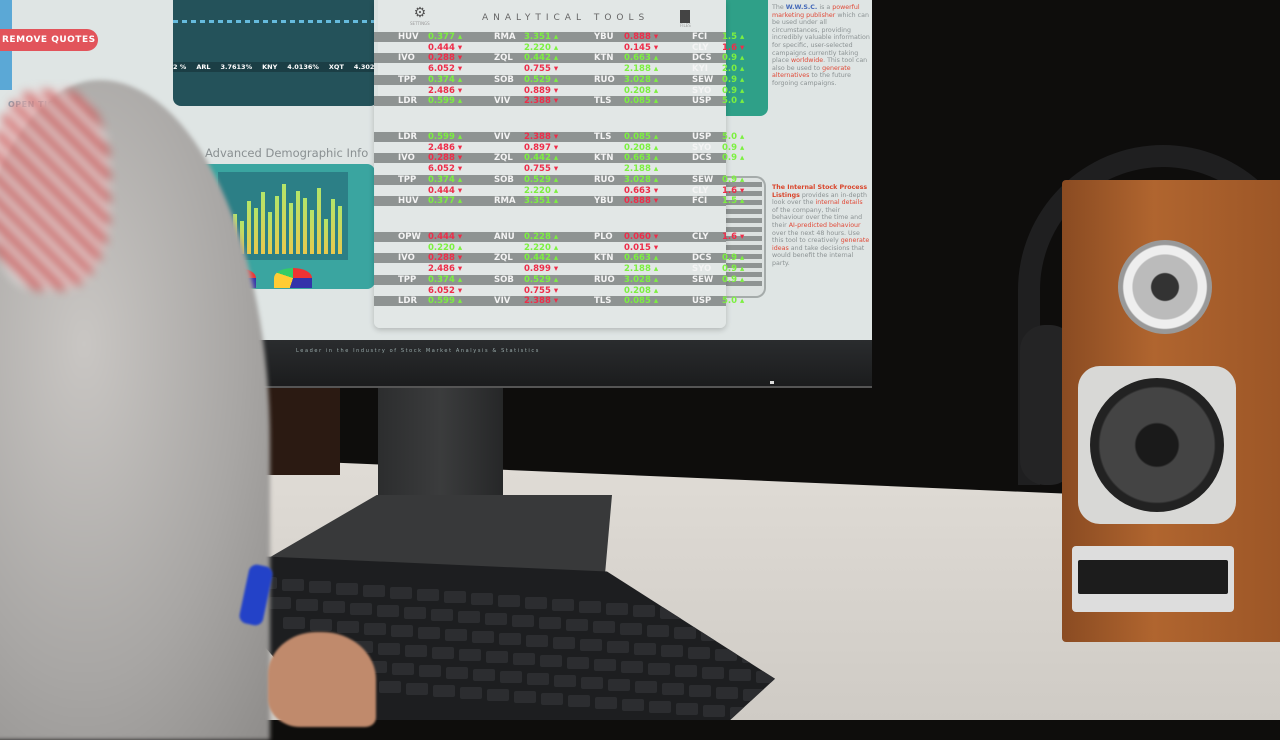 The image size is (1280, 740). I want to click on ticker-row: 6.052 ▾ 0.755 ▾ 2.188 ▴ KYI 2.0 ▴, so click(559, 69).